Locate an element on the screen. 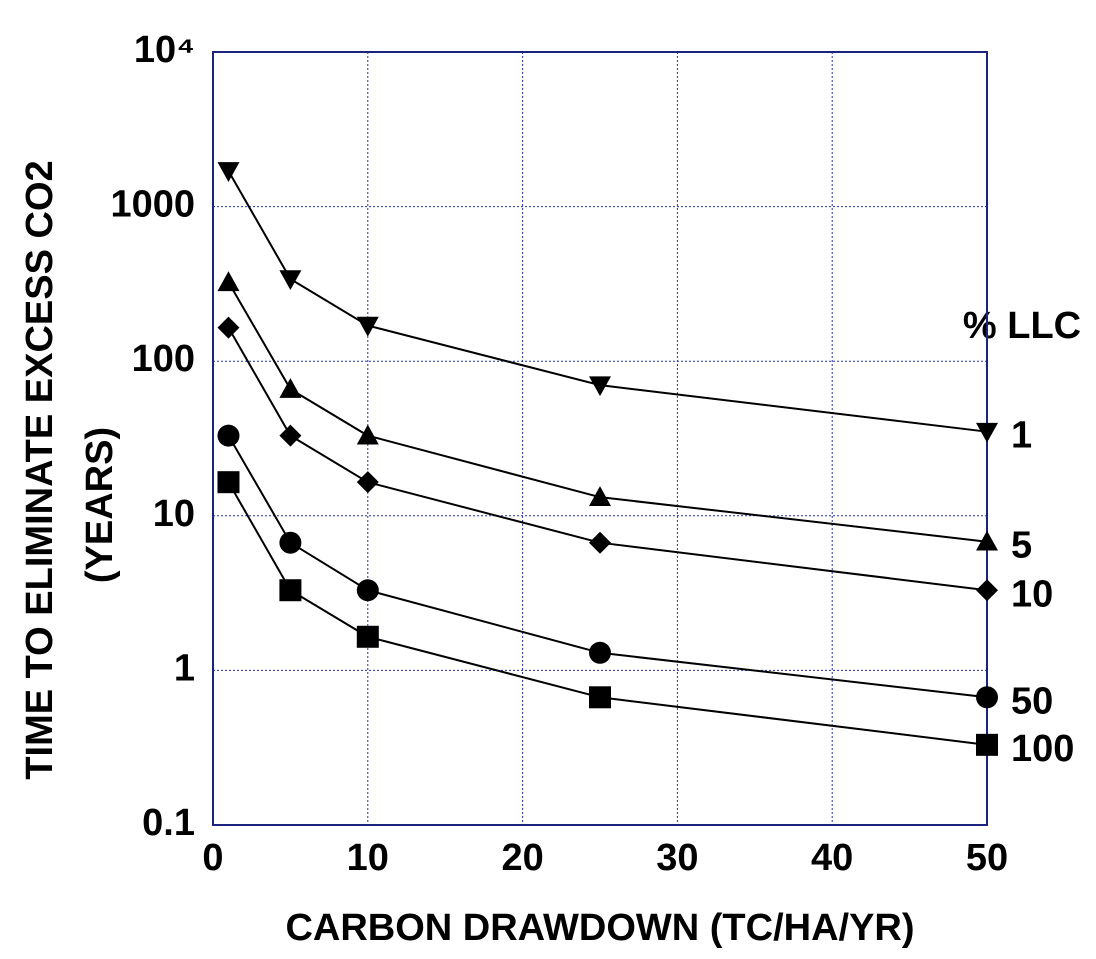 The width and height of the screenshot is (1096, 959). x-tick-label: 20 is located at coordinates (522, 858).